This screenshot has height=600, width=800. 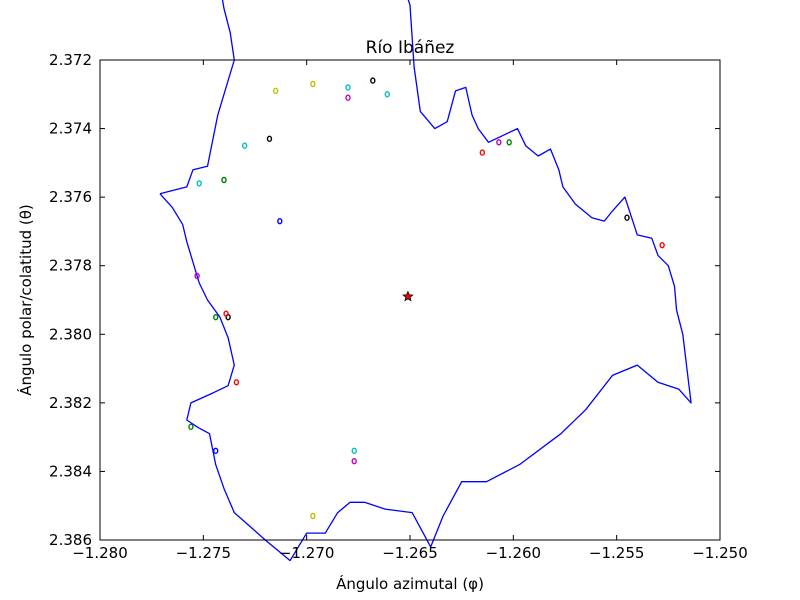 I want to click on y-tick-label: 2.372, so click(x=70, y=60).